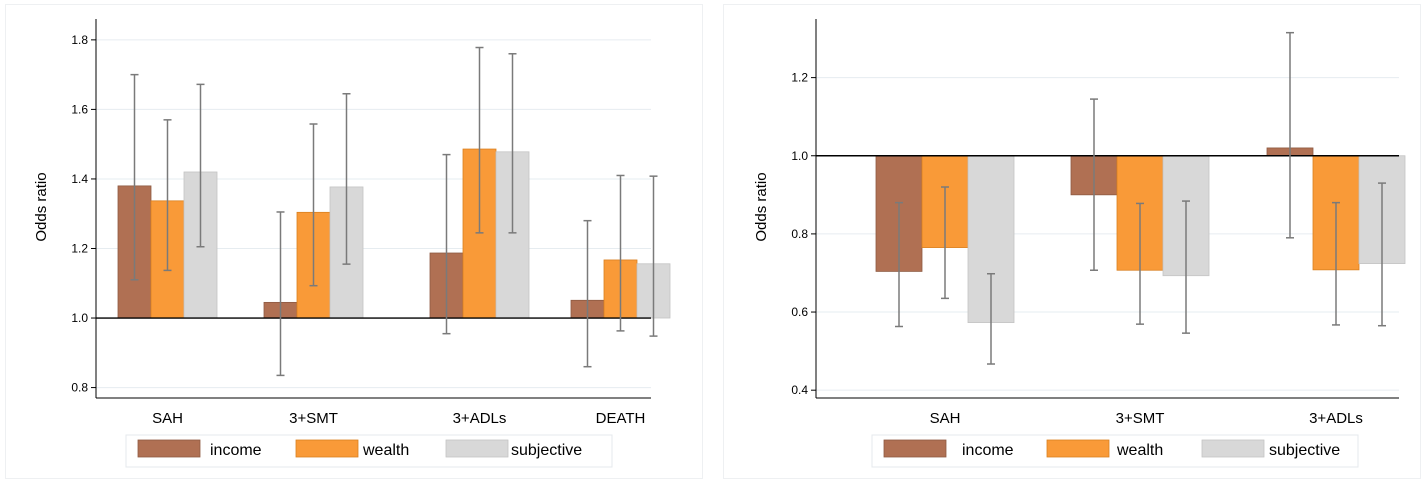  I want to click on y-tick-label: 1.4, so click(79, 179).